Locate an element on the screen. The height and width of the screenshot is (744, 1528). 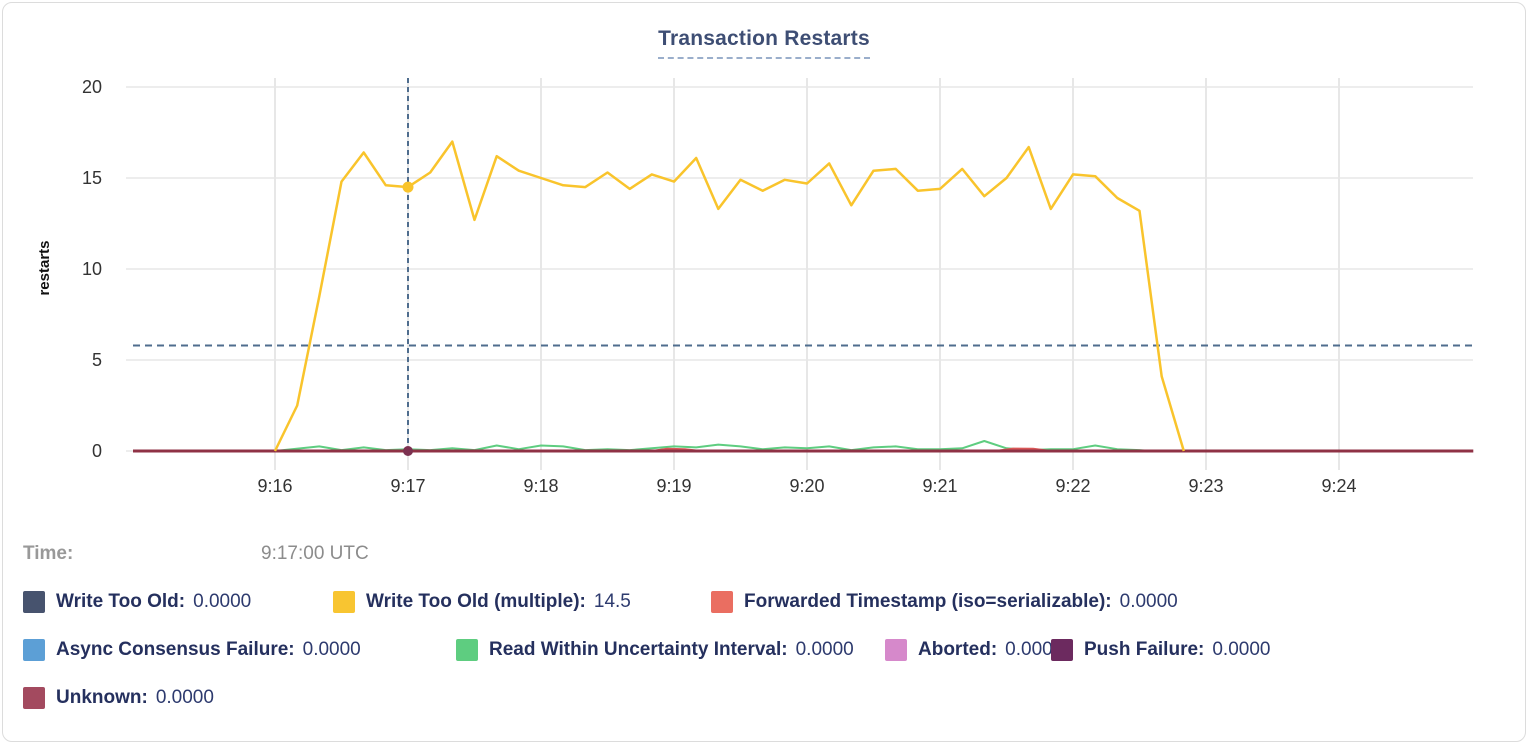
legend-item-unknown: Unknown: 0.0000 is located at coordinates (118, 698).